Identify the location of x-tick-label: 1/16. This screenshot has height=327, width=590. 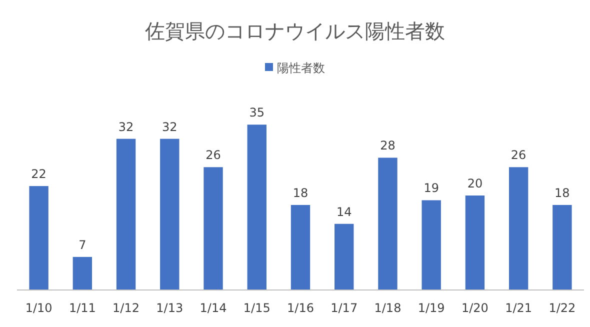
(300, 308).